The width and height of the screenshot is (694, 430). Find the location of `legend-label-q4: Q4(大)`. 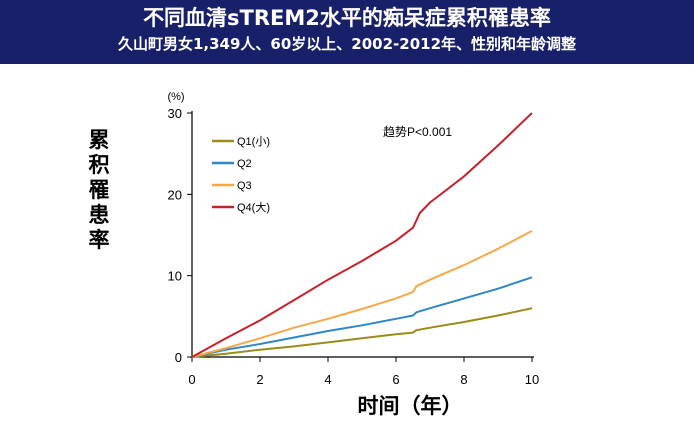

legend-label-q4: Q4(大) is located at coordinates (253, 207).